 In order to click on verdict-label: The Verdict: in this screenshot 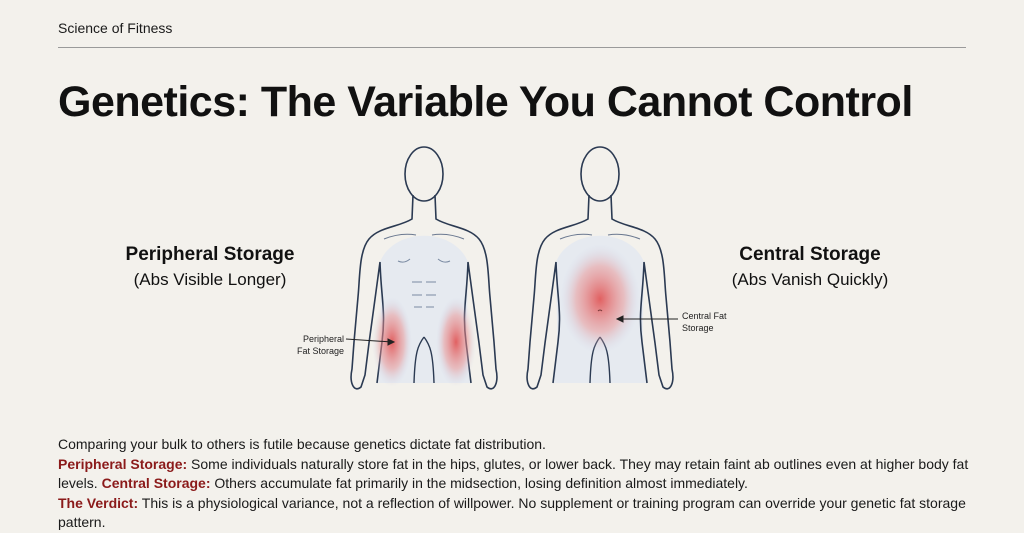, I will do `click(98, 502)`.